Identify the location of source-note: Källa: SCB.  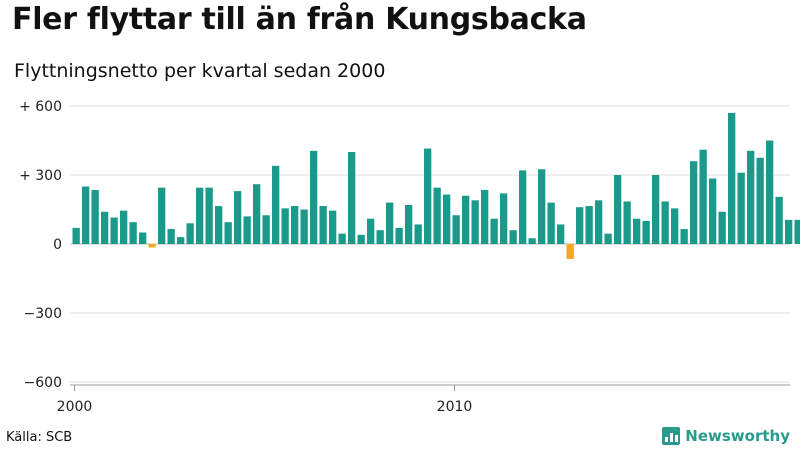
(39, 437).